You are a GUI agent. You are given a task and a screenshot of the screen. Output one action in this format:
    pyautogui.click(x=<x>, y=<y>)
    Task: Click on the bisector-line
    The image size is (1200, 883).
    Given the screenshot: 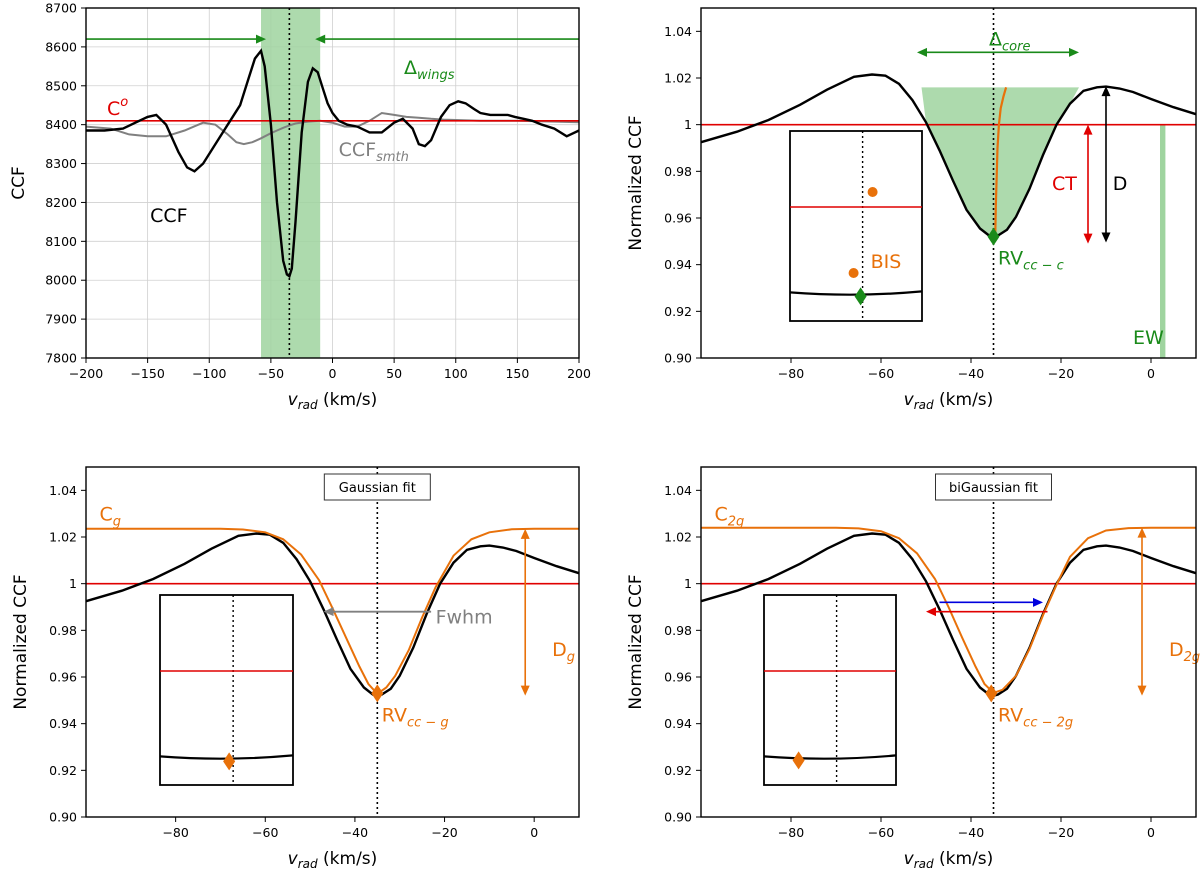 What is the action you would take?
    pyautogui.click(x=1001, y=160)
    